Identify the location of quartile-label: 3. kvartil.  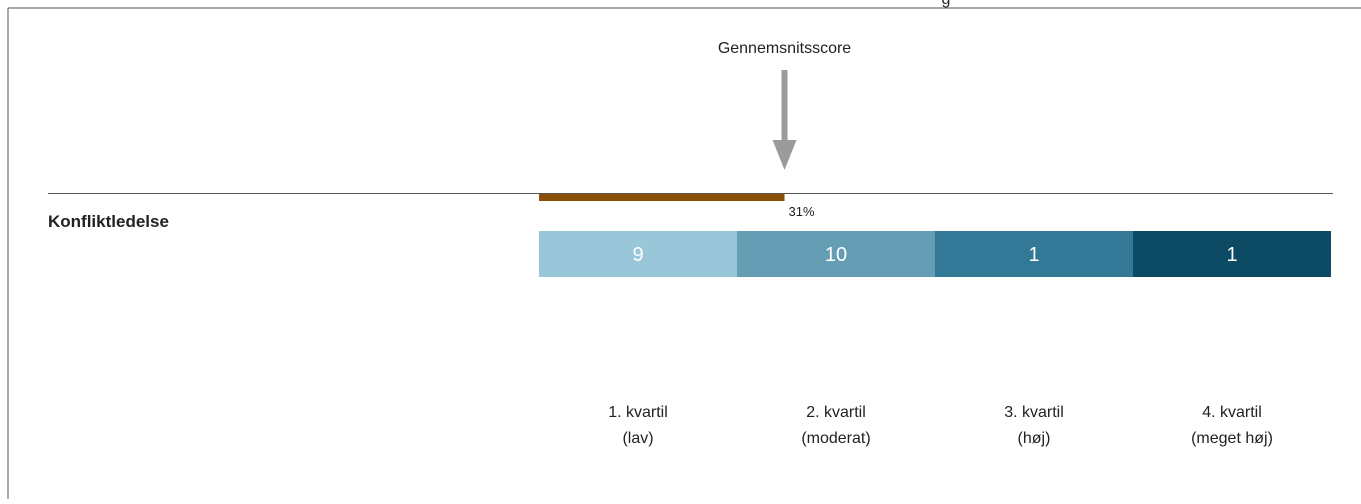
(1034, 412).